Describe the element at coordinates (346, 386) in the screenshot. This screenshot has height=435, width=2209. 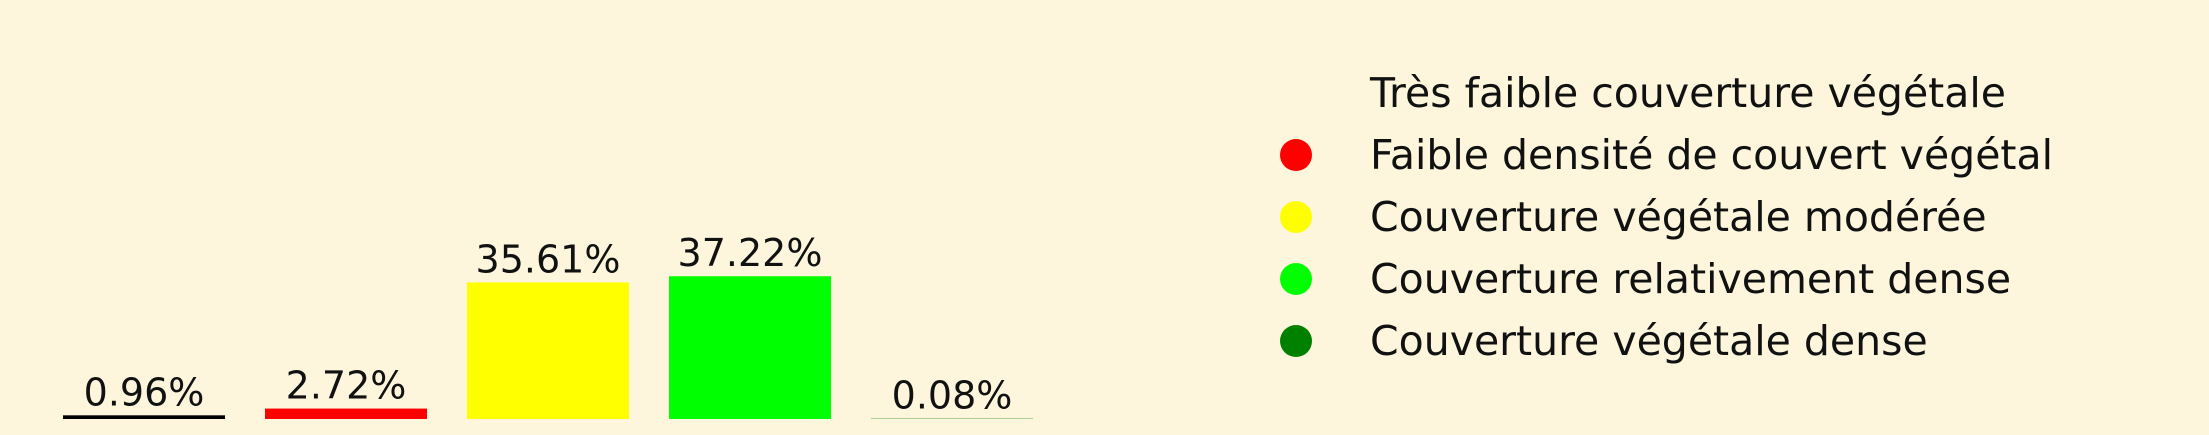
I see `data-label-low: 2.72%` at that location.